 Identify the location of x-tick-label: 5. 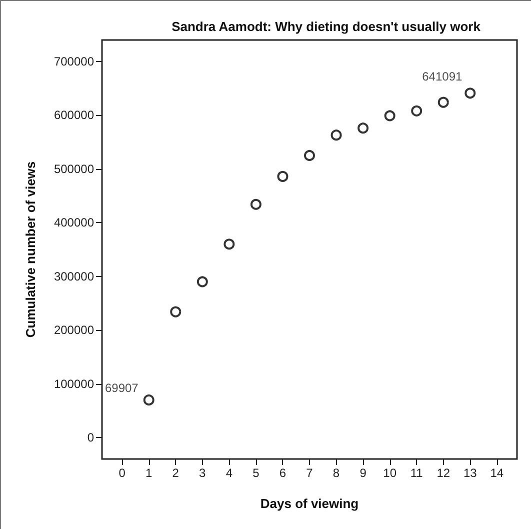
(256, 473).